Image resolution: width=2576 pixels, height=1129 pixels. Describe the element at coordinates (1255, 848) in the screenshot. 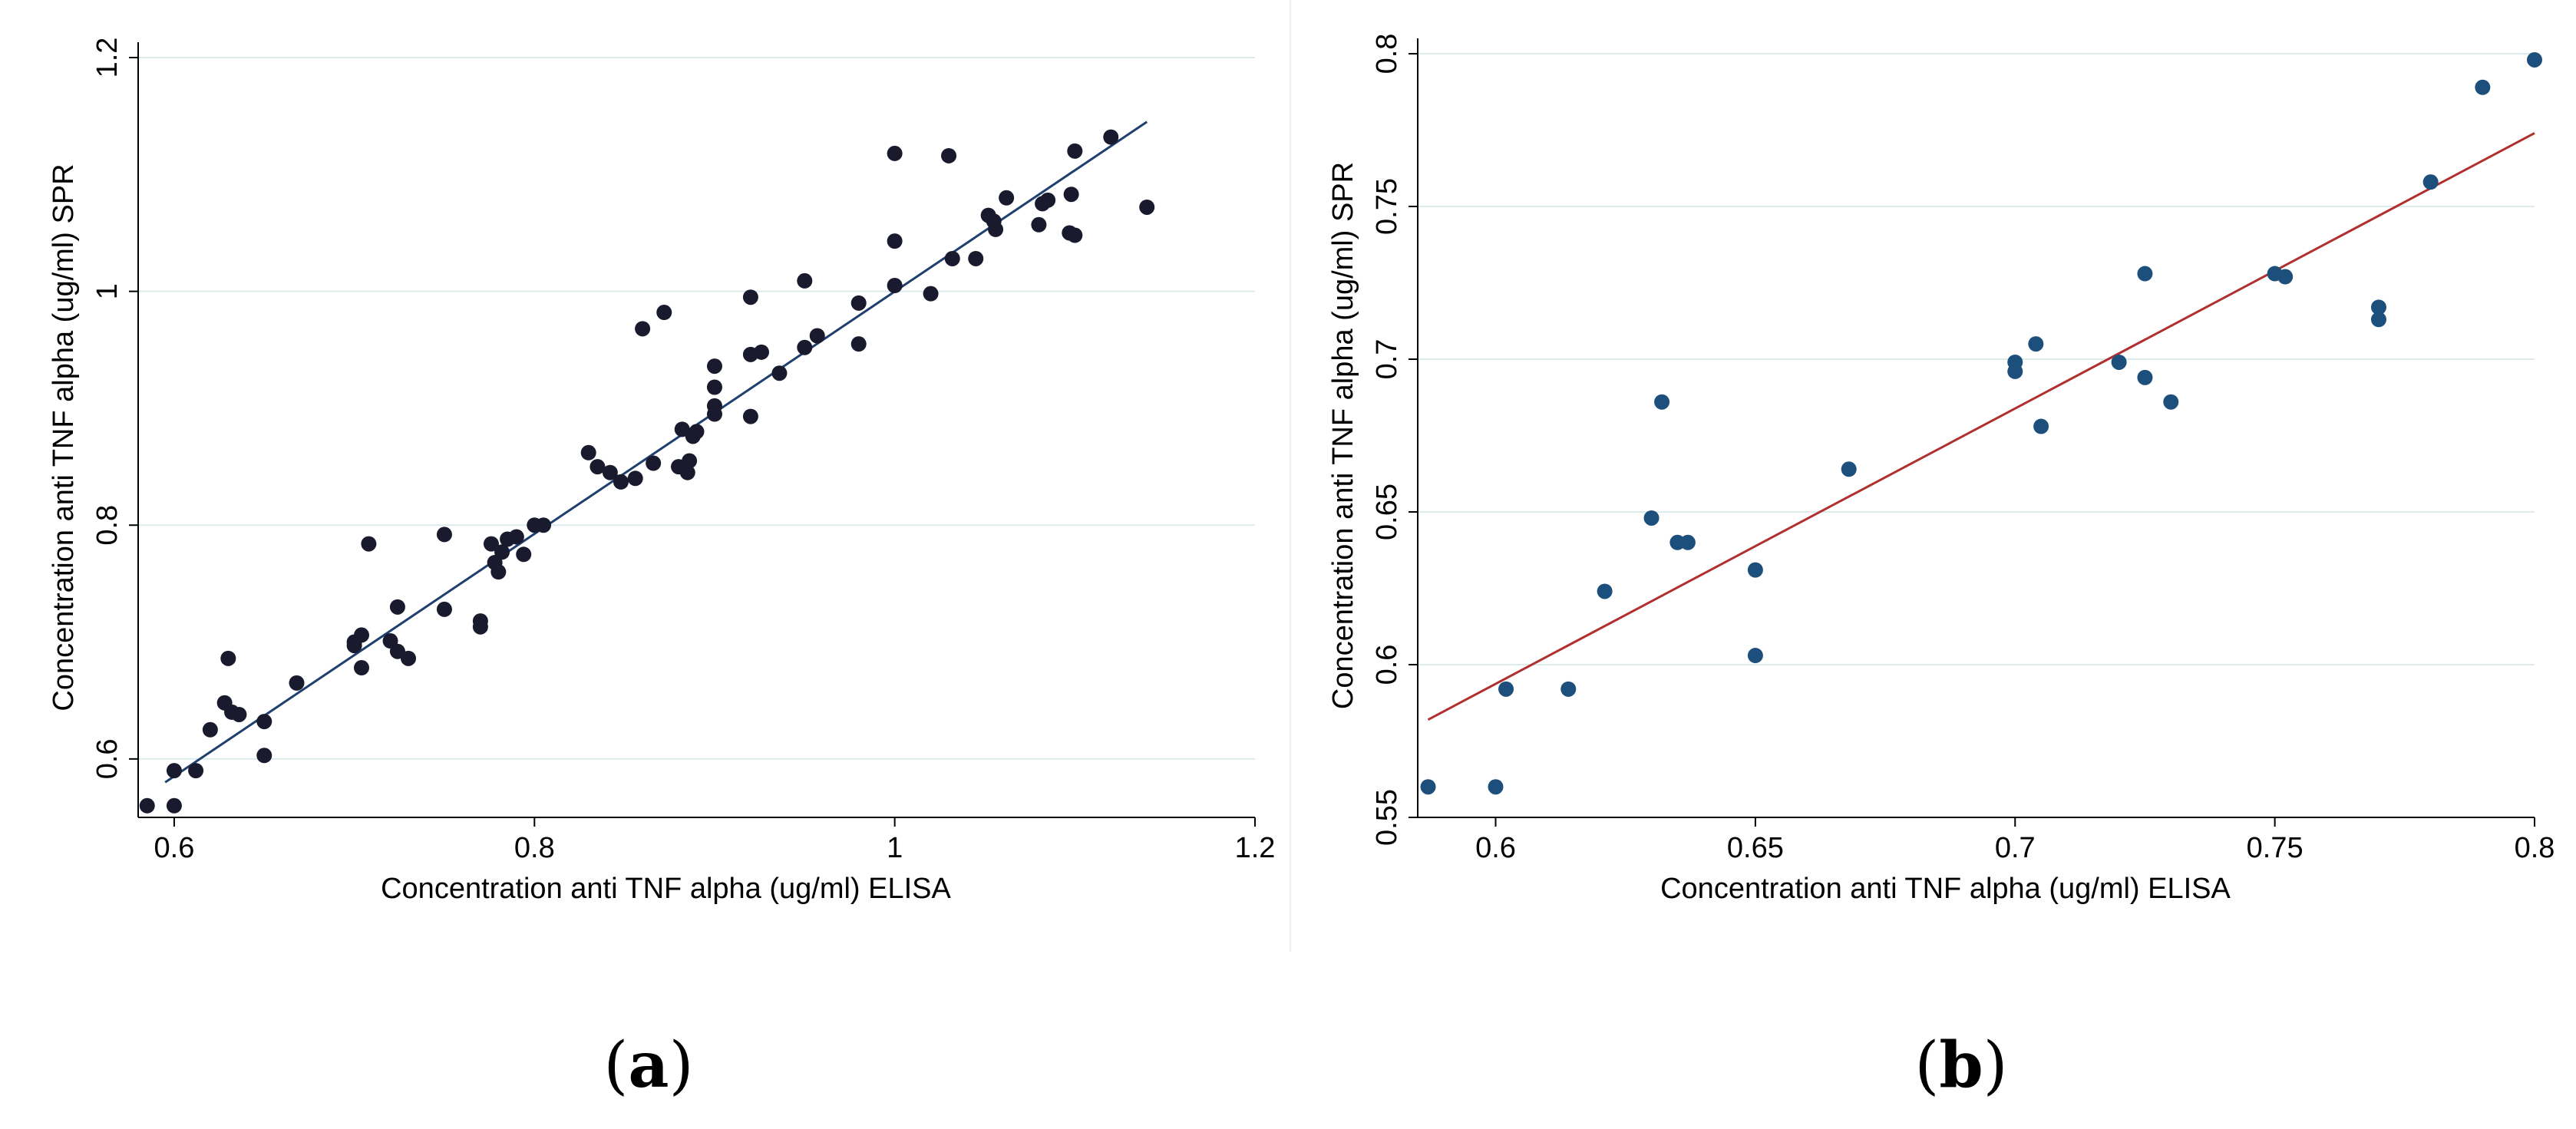

I see `x-tick-label: 1.2` at that location.